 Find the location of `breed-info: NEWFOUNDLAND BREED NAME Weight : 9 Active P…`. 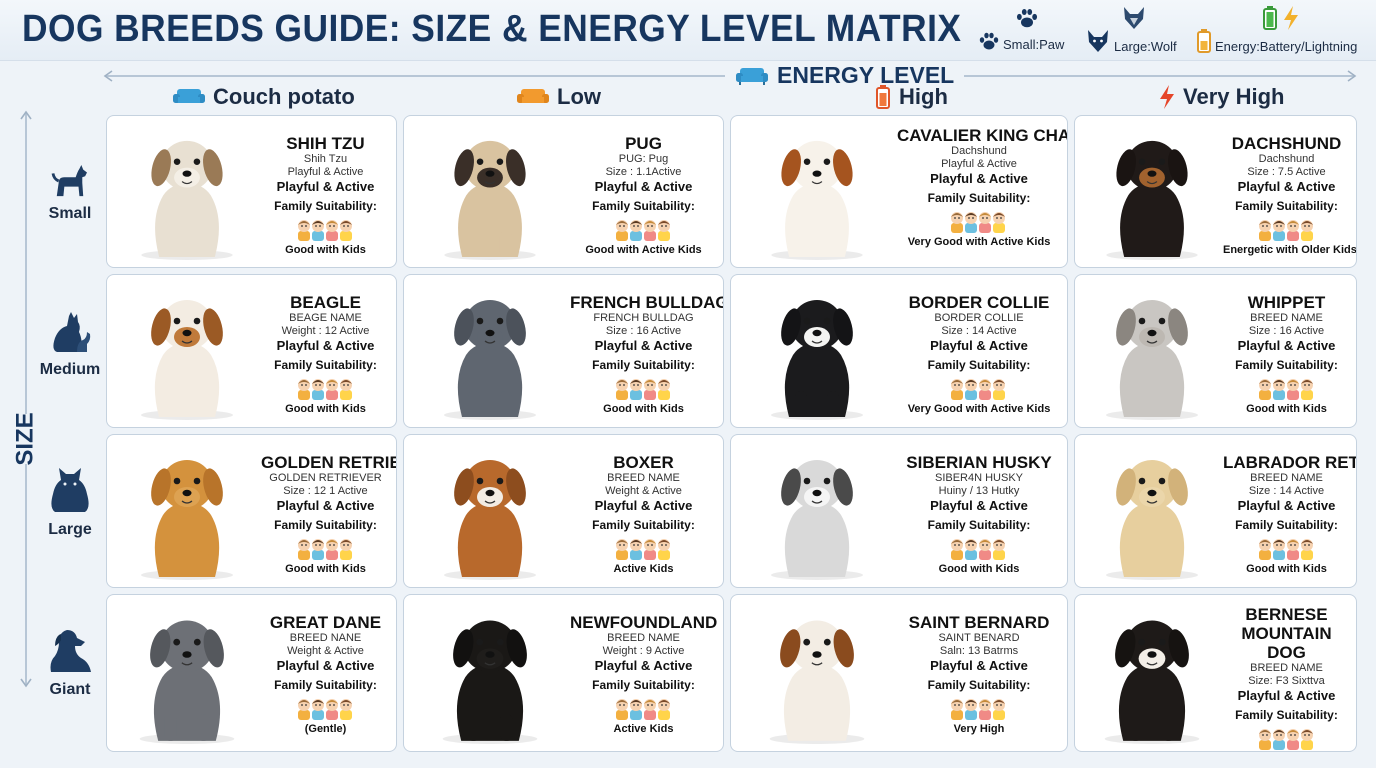

breed-info: NEWFOUNDLAND BREED NAME Weight : 9 Active P… is located at coordinates (643, 674).